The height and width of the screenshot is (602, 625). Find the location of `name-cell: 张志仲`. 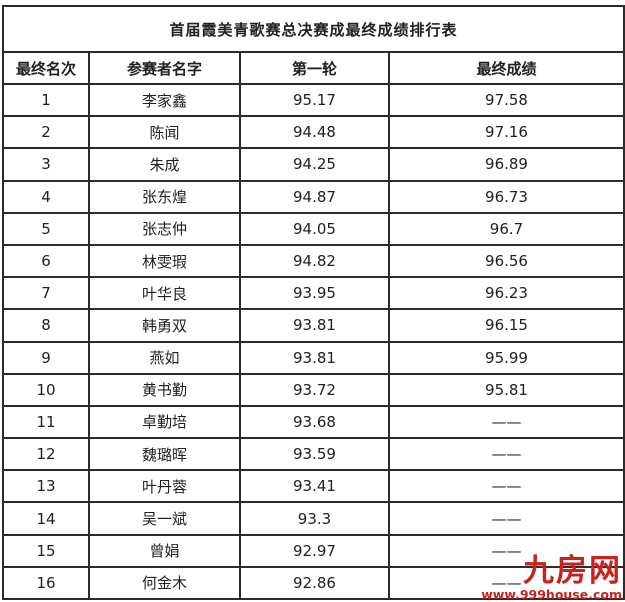

name-cell: 张志仲 is located at coordinates (164, 228).